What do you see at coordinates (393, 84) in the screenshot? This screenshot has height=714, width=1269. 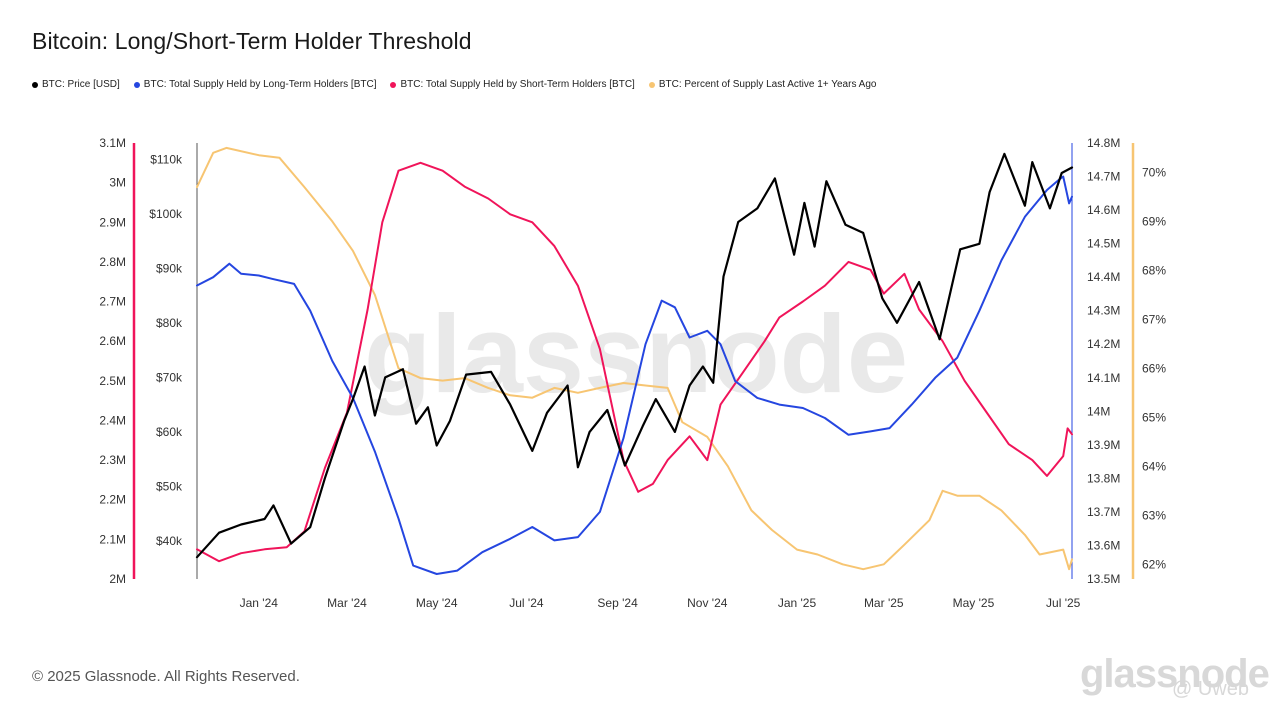 I see `legend-dot-sth` at bounding box center [393, 84].